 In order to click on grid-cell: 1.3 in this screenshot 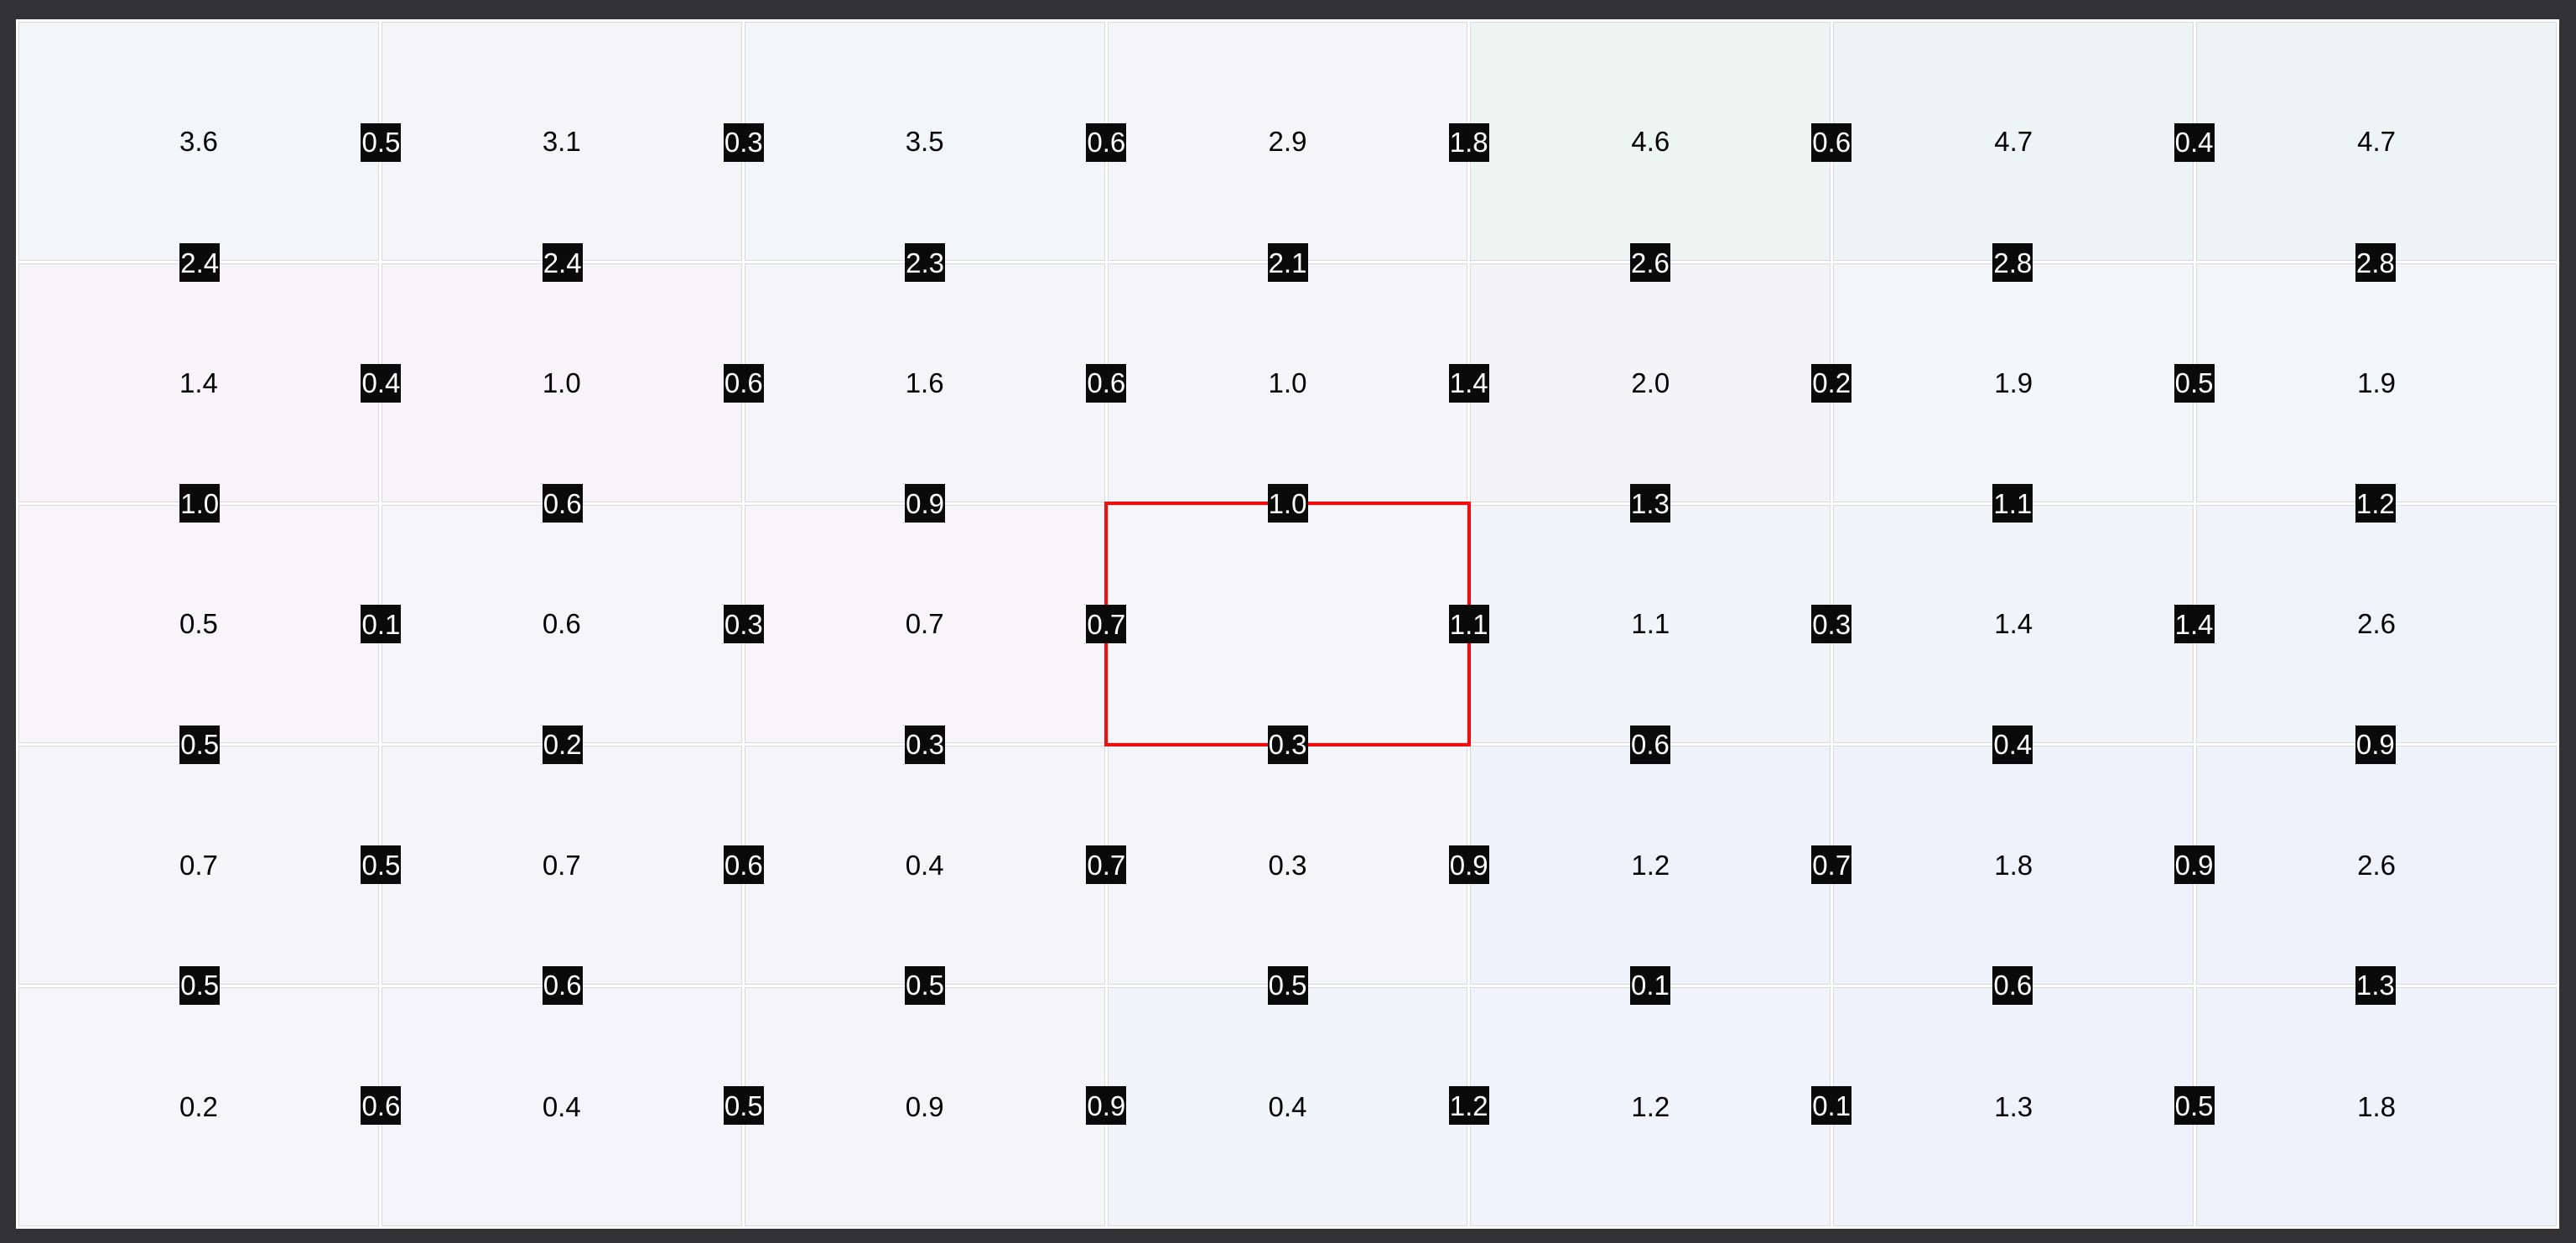, I will do `click(2013, 1106)`.